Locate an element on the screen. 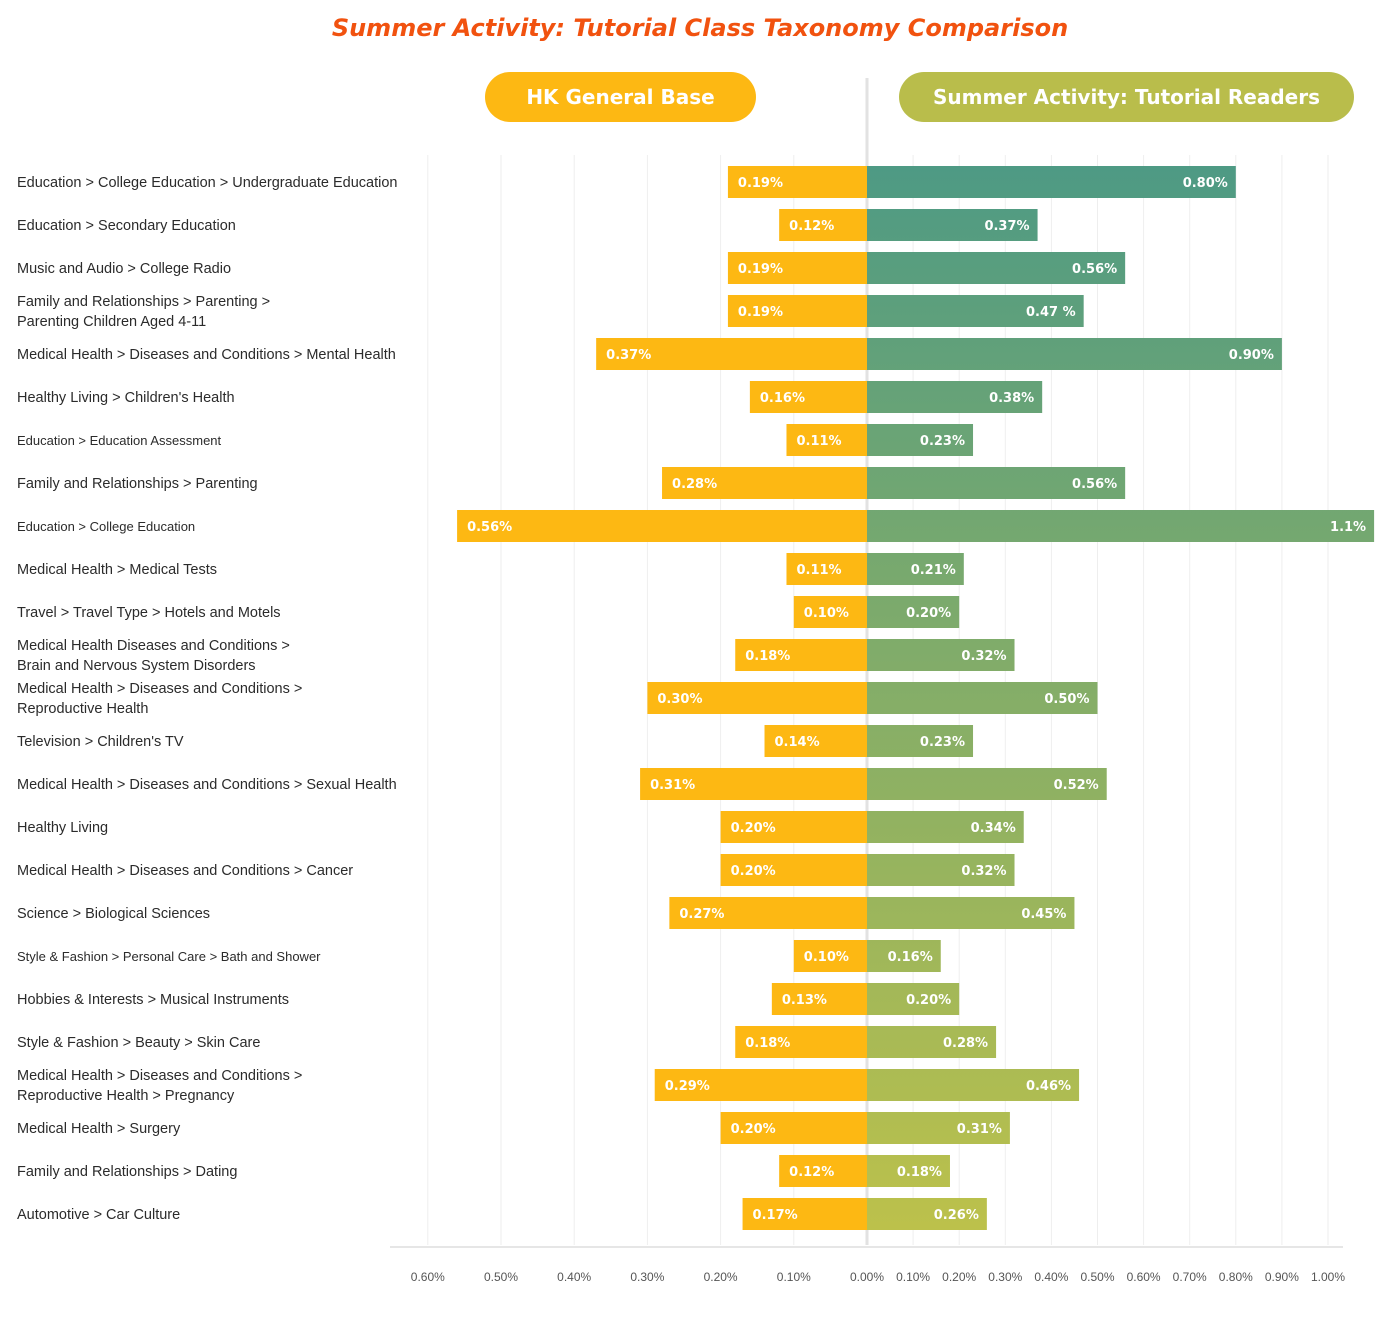 This screenshot has width=1400, height=1324. data-label-summer-activity-readers: 0.31% is located at coordinates (979, 1129).